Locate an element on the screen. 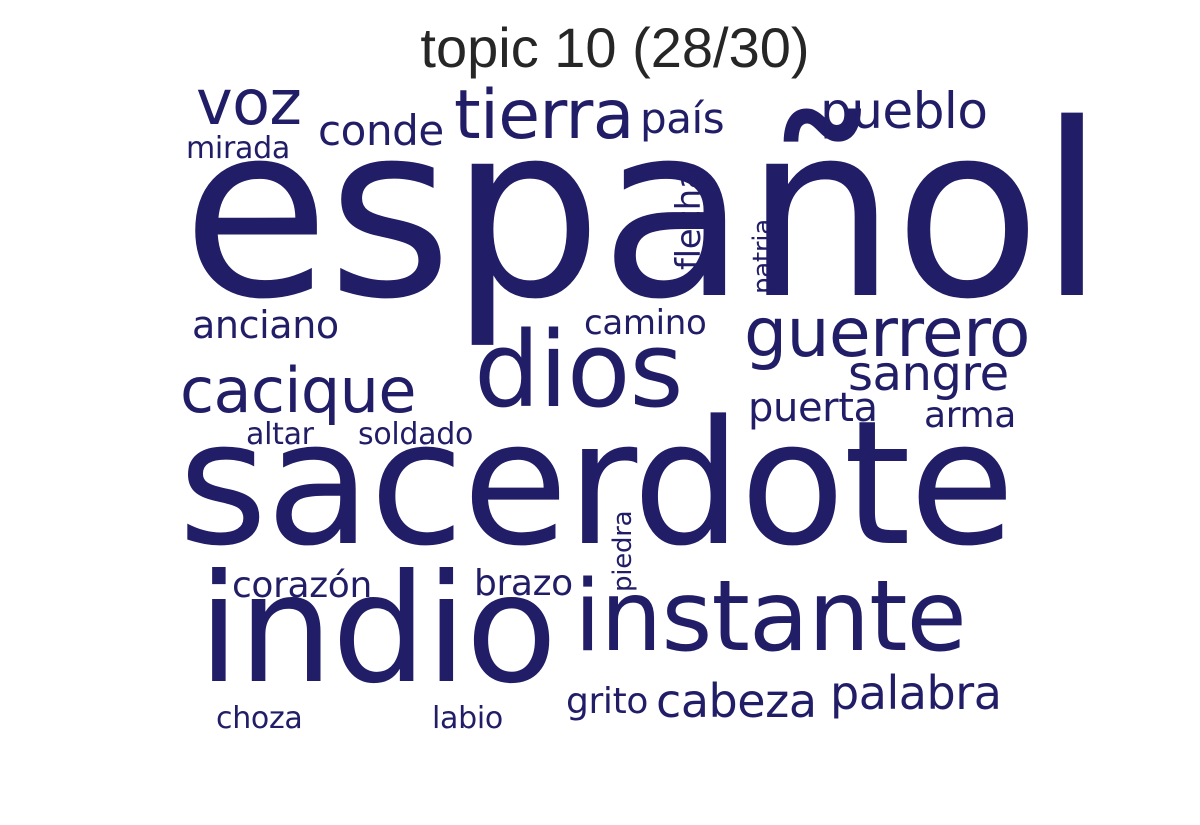  word-sangre: sangre is located at coordinates (928, 374).